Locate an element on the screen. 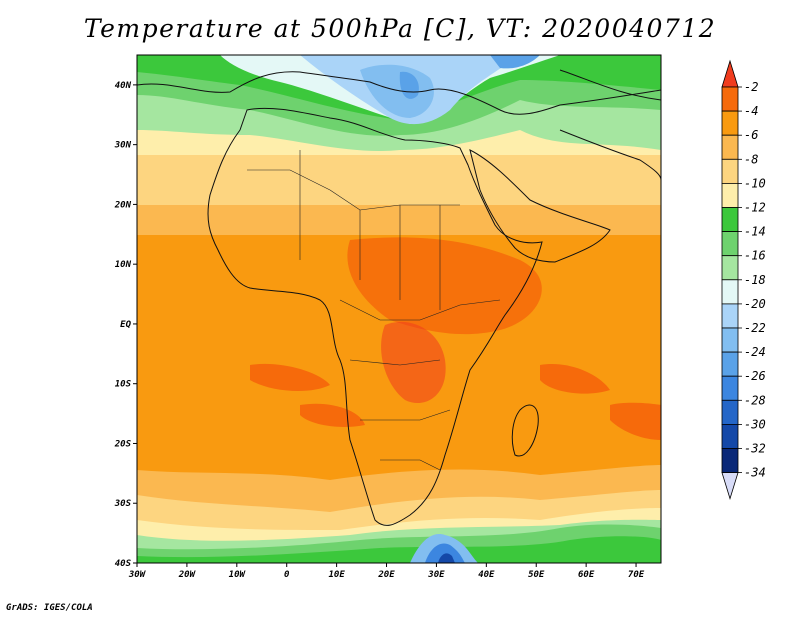  lat-tick-label: 30N is located at coordinates (123, 146).